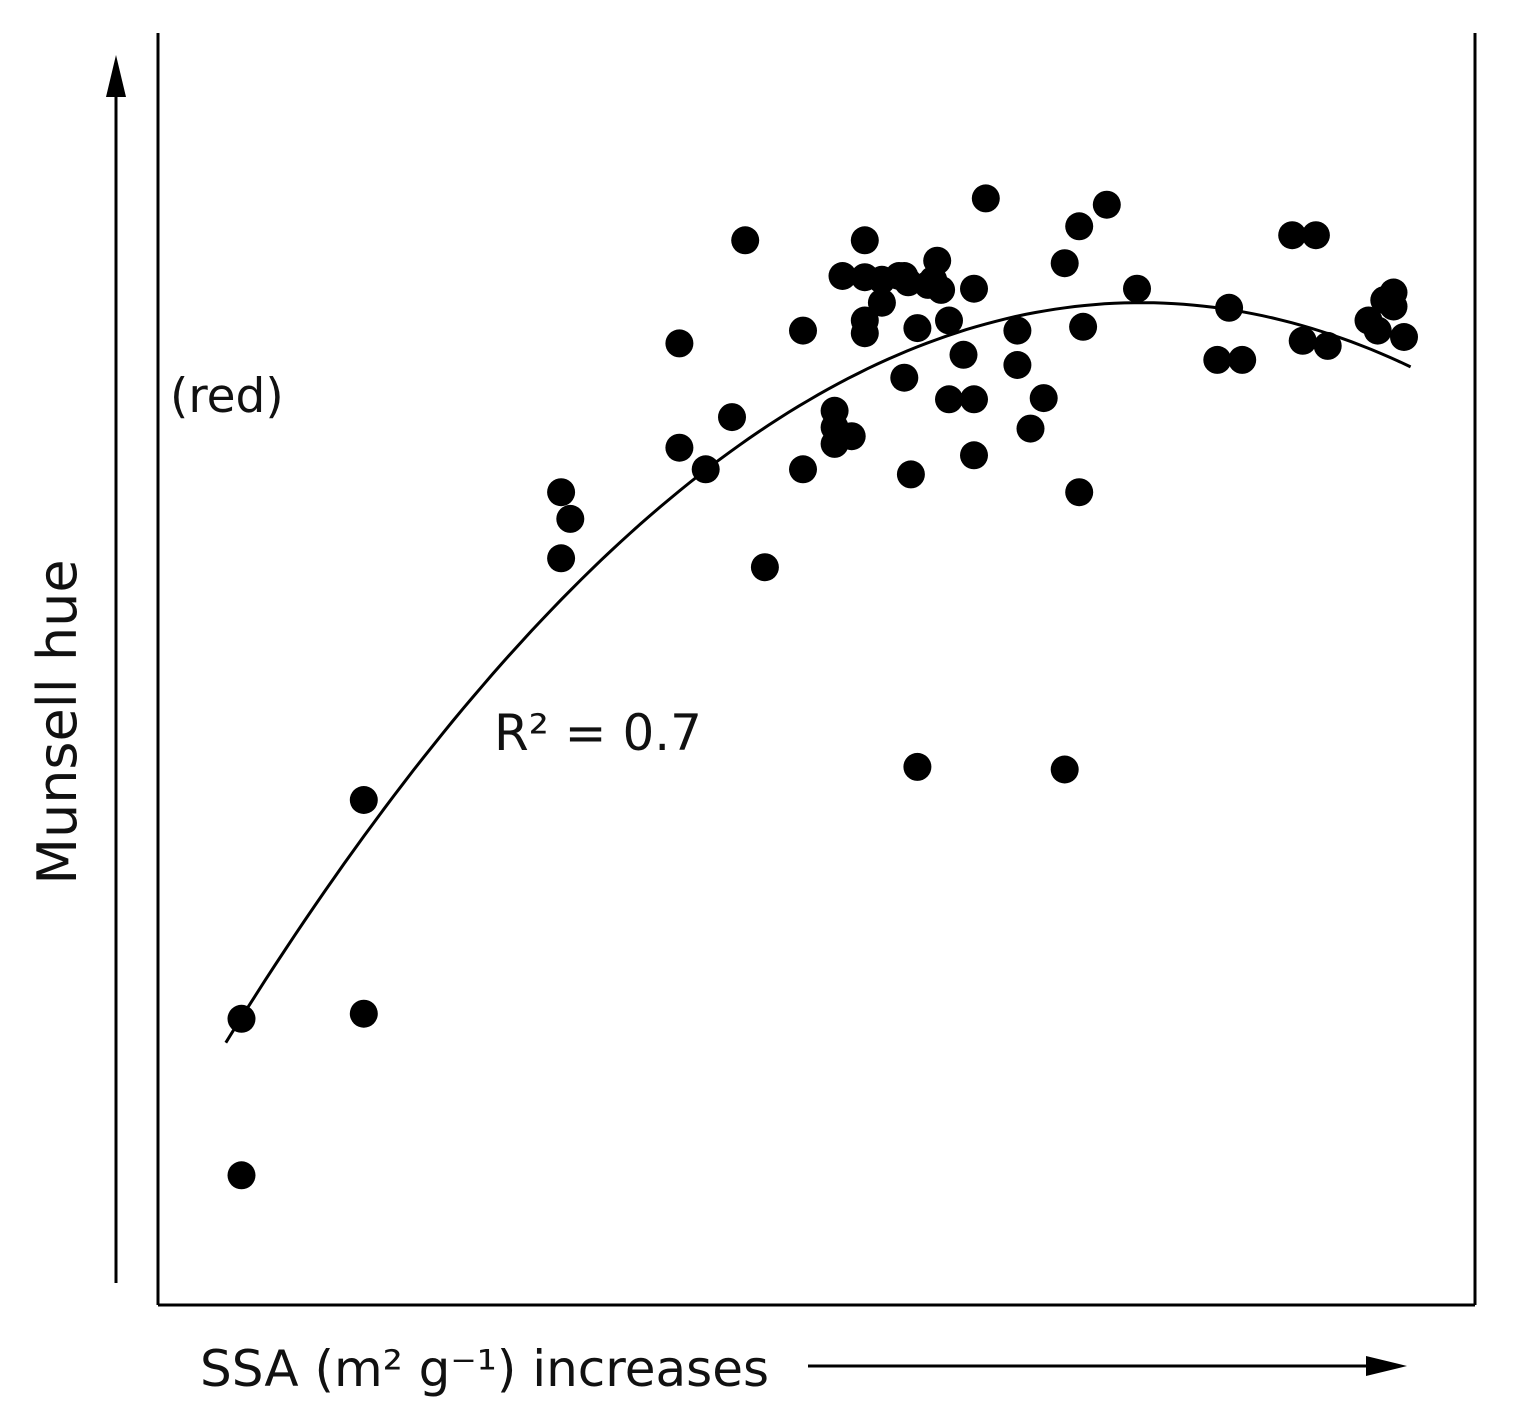 The width and height of the screenshot is (1515, 1419). I want to click on x-axis-arrow, so click(1107, 1366).